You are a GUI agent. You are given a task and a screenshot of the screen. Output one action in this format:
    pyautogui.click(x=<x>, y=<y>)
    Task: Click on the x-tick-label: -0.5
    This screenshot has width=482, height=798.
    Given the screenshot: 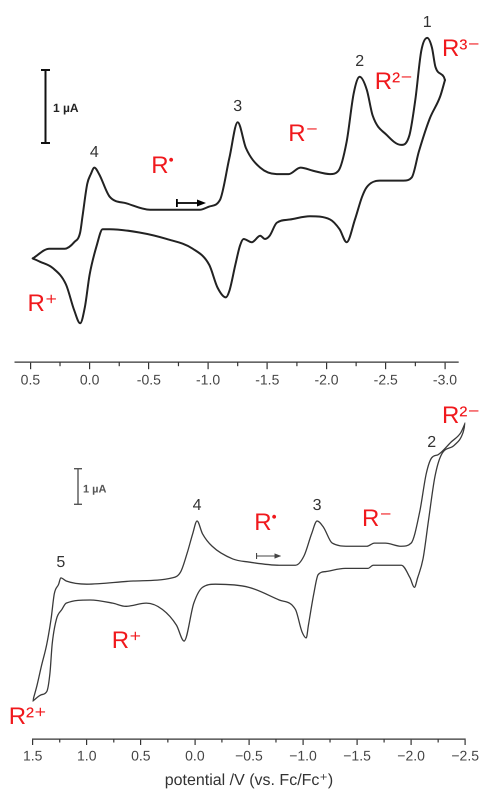 What is the action you would take?
    pyautogui.click(x=149, y=379)
    